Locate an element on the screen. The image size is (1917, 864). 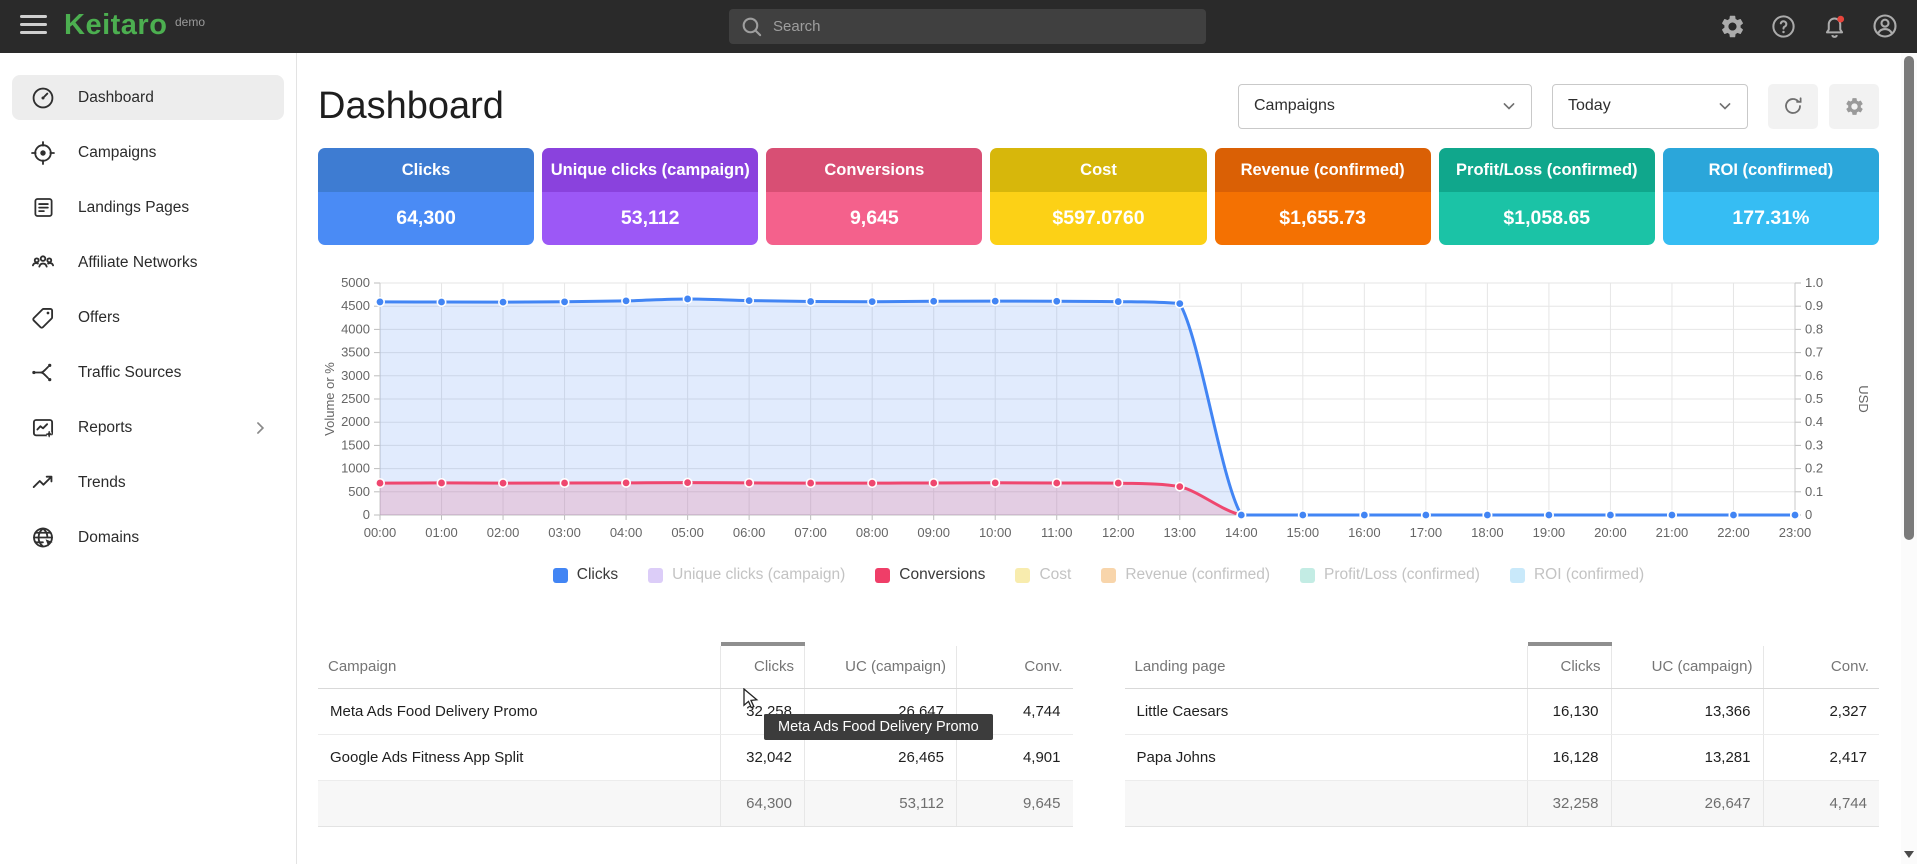
metric-card-value: 9,645 is located at coordinates (874, 218).